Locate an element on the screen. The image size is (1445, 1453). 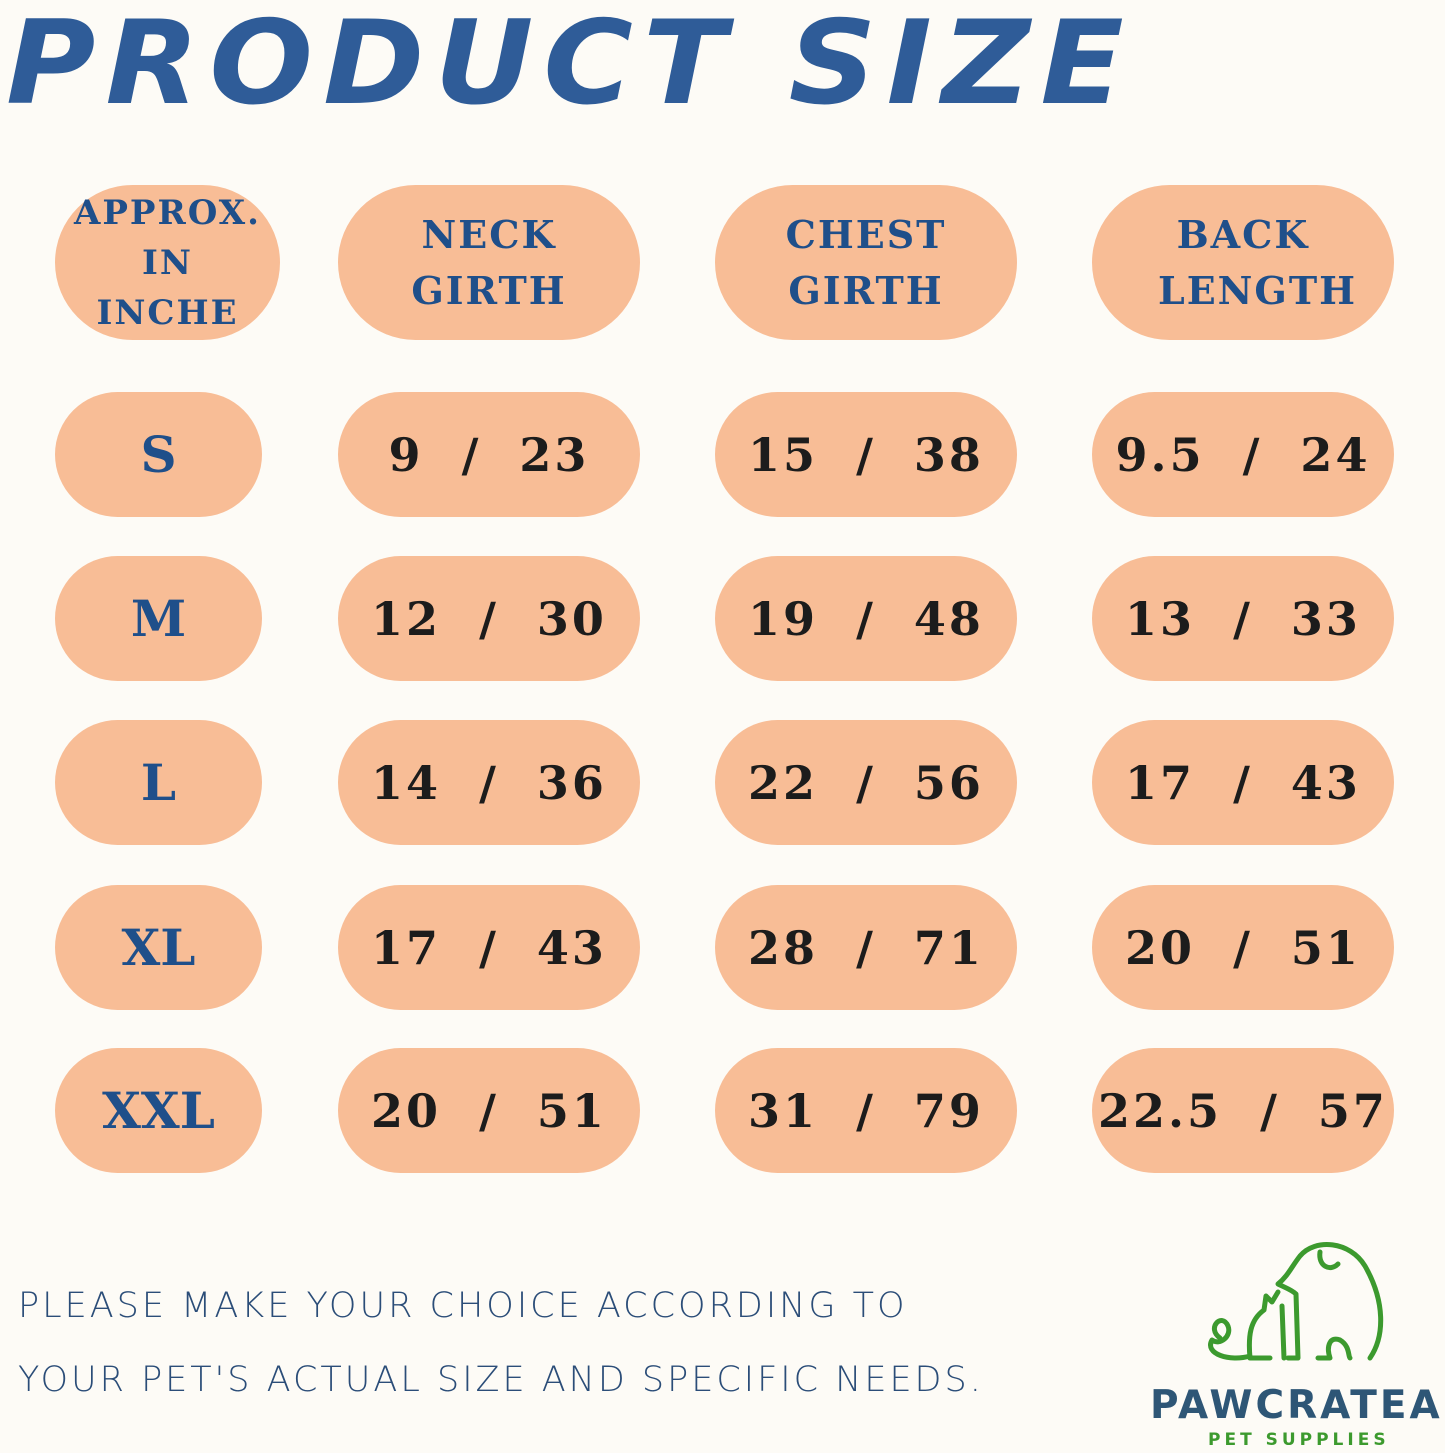
header-label: CHEST GIRTH is located at coordinates (866, 262).